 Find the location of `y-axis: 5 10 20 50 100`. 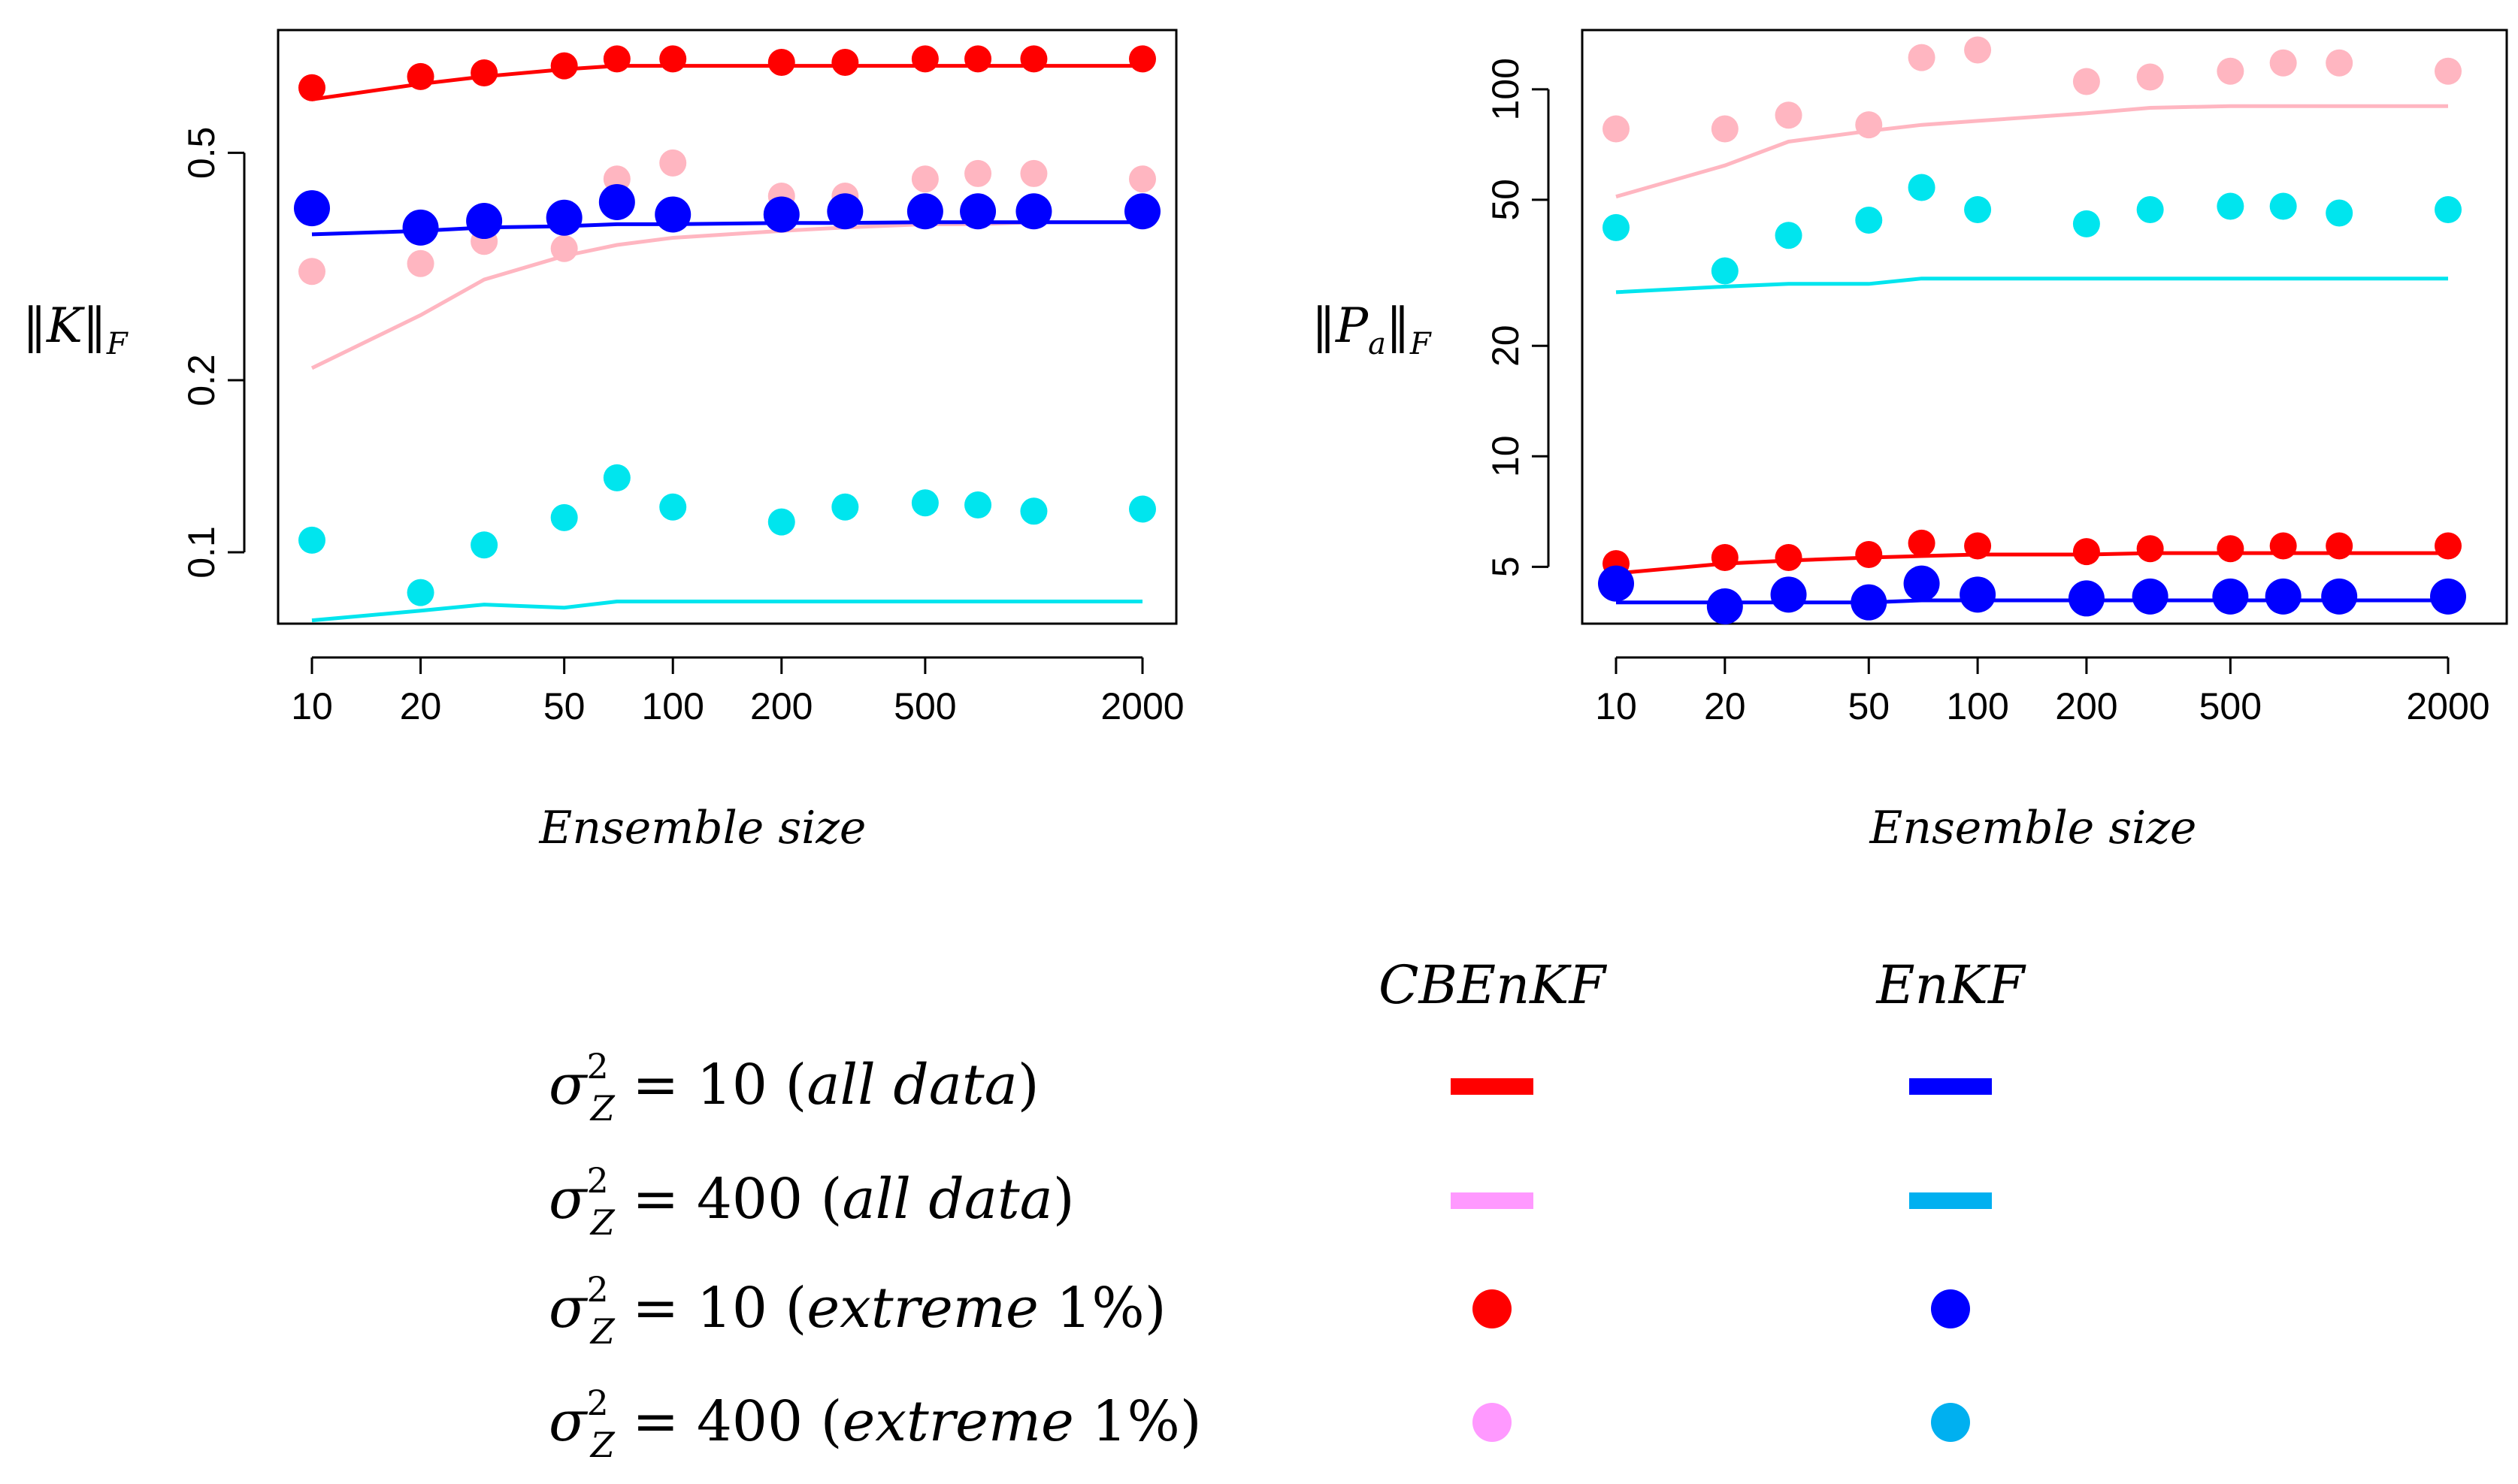

y-axis: 5 10 20 50 100 is located at coordinates (1517, 318).